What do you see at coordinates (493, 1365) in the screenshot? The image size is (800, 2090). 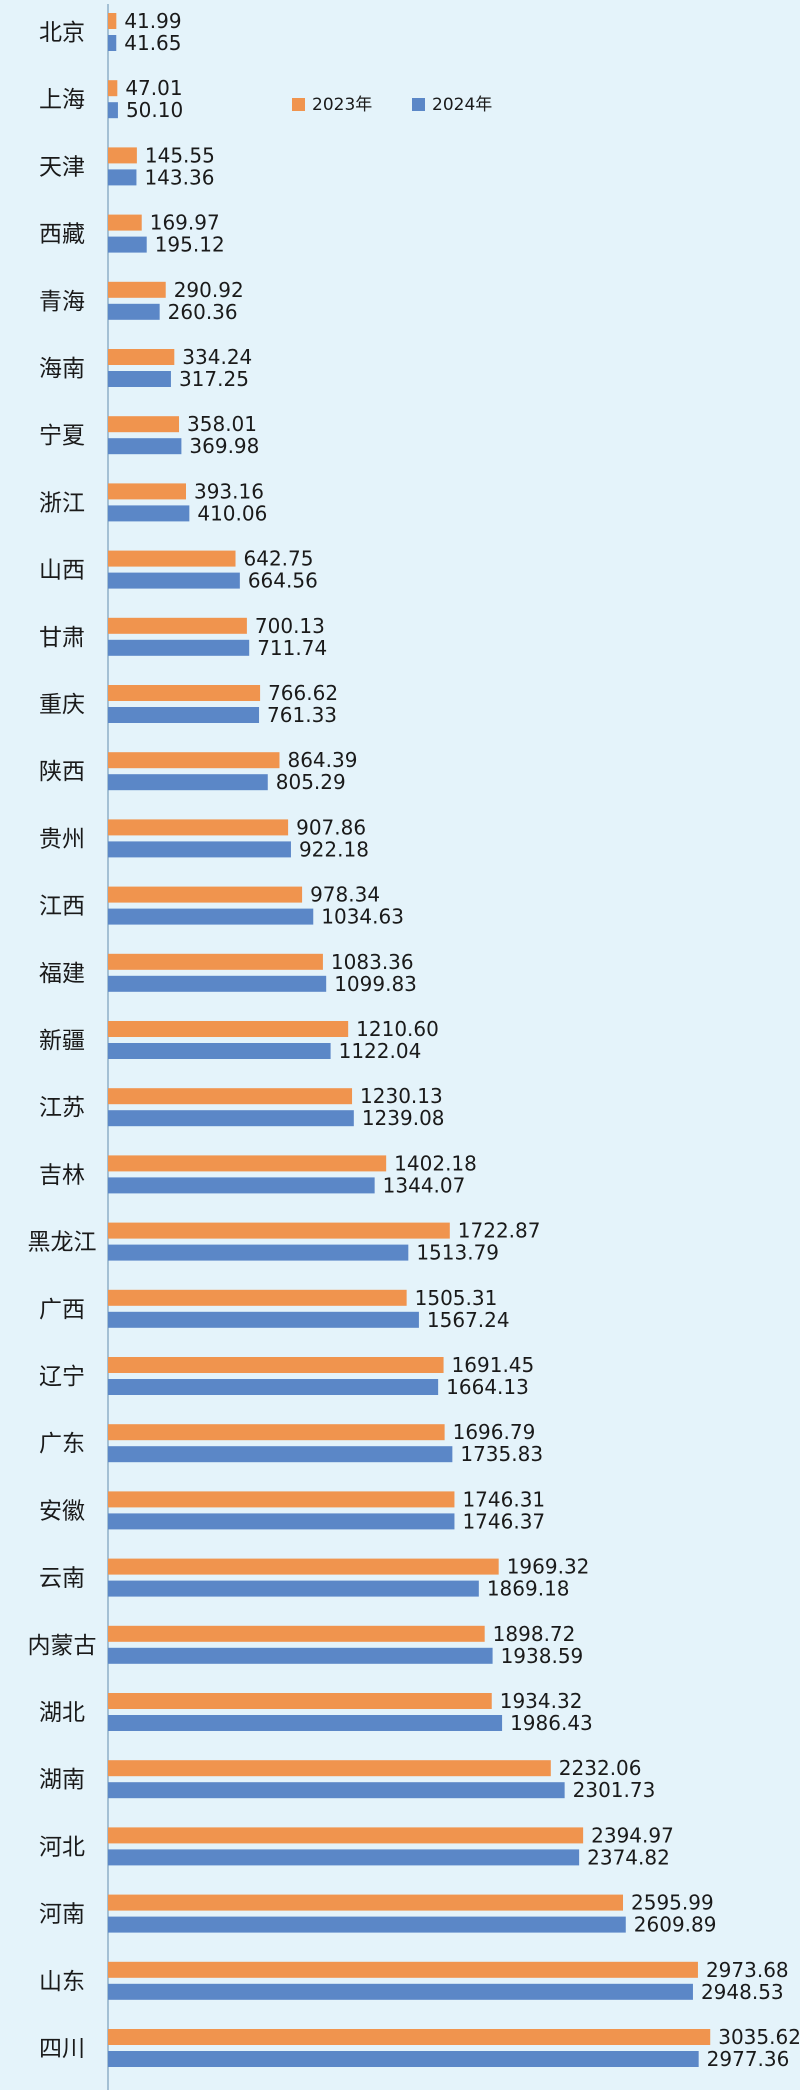 I see `data-label: 1691.45` at bounding box center [493, 1365].